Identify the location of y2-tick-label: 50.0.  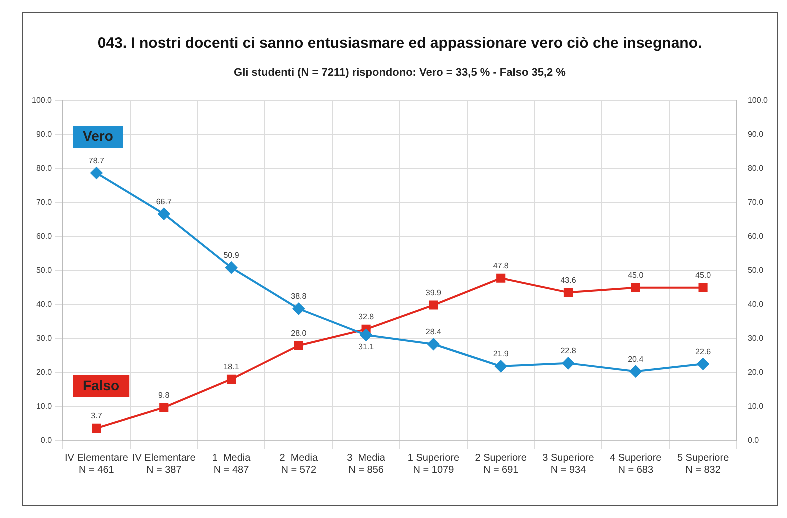
(756, 271).